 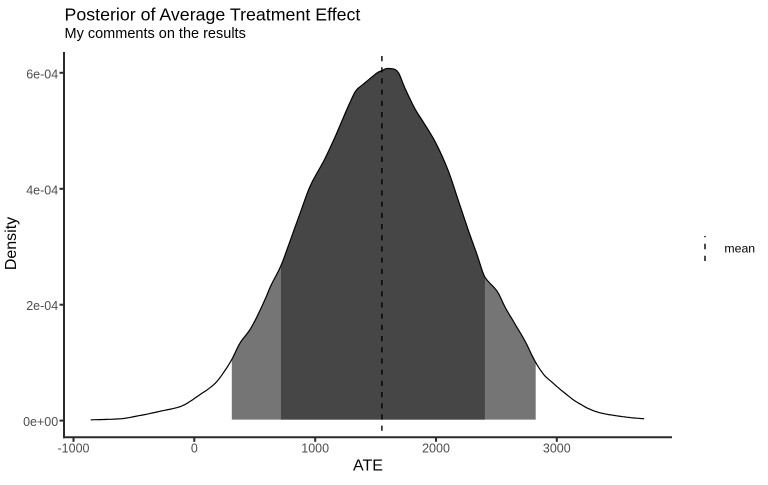 I want to click on svg-text: My comments on the results, so click(x=155, y=34).